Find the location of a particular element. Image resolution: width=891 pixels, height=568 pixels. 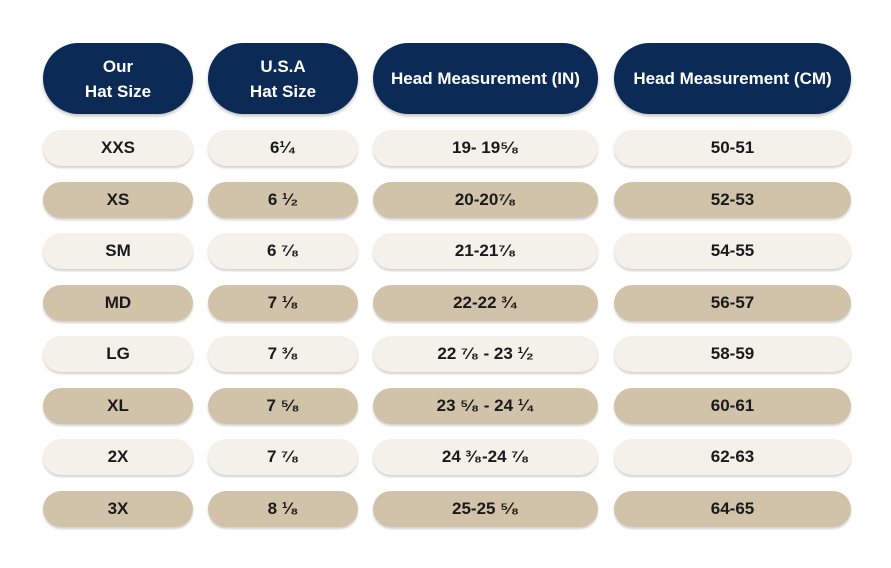

cell-text: 22-22 ³⁄₄ is located at coordinates (485, 302).